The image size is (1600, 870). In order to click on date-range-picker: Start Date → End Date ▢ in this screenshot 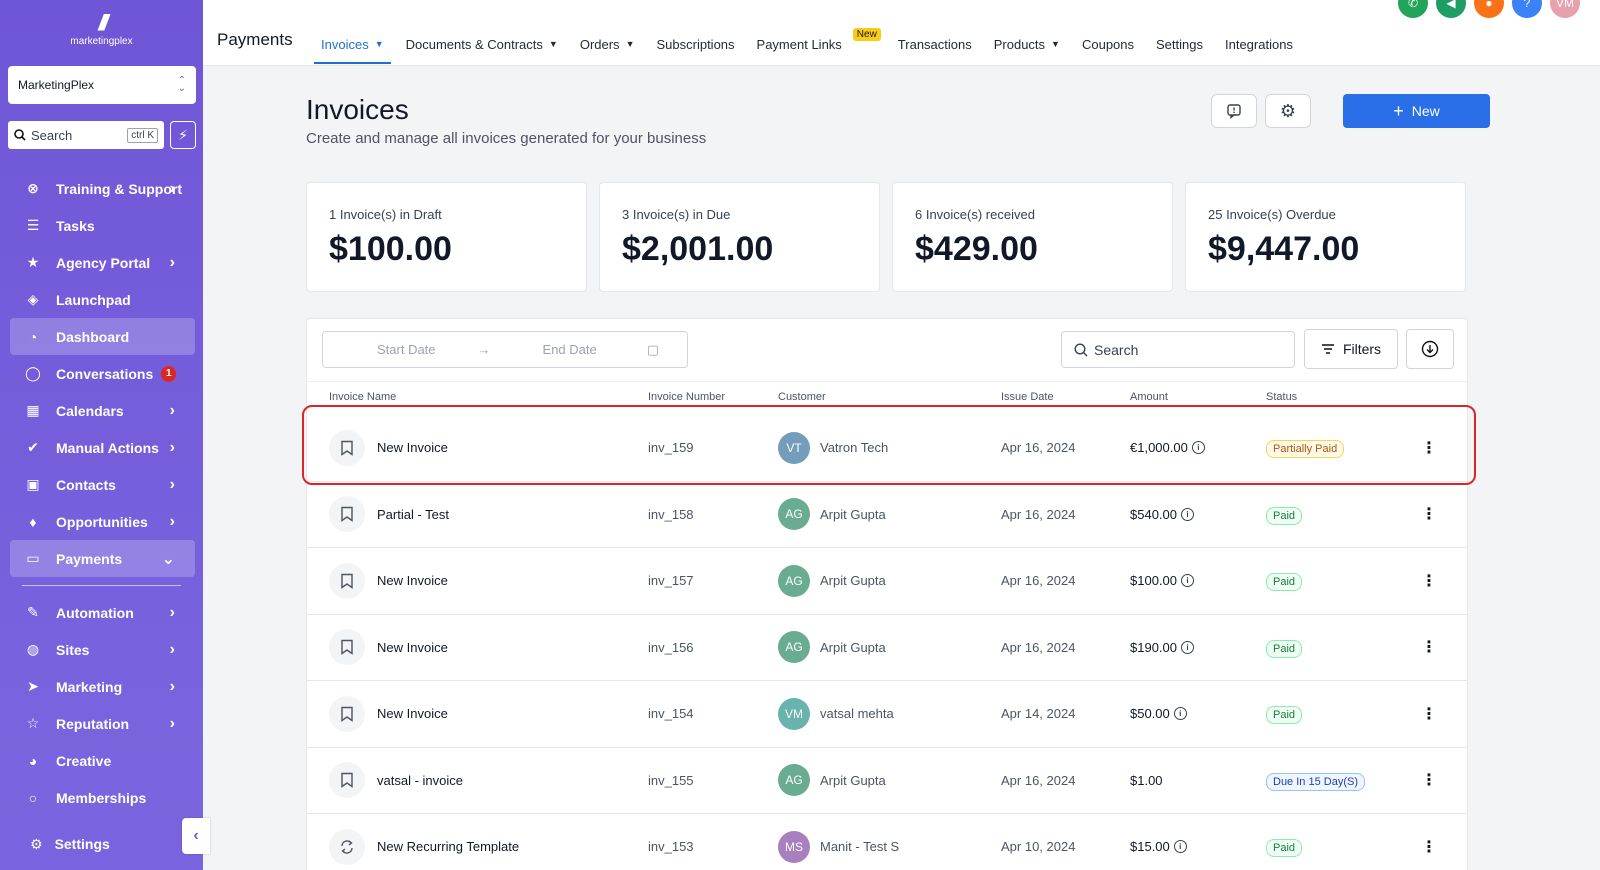, I will do `click(505, 349)`.